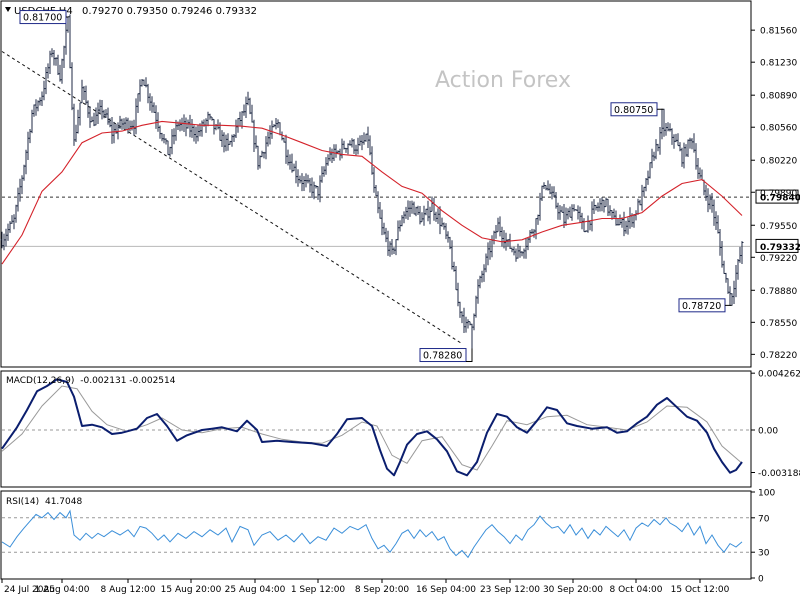  What do you see at coordinates (778, 32) in the screenshot?
I see `price-tick-label: 0.81560` at bounding box center [778, 32].